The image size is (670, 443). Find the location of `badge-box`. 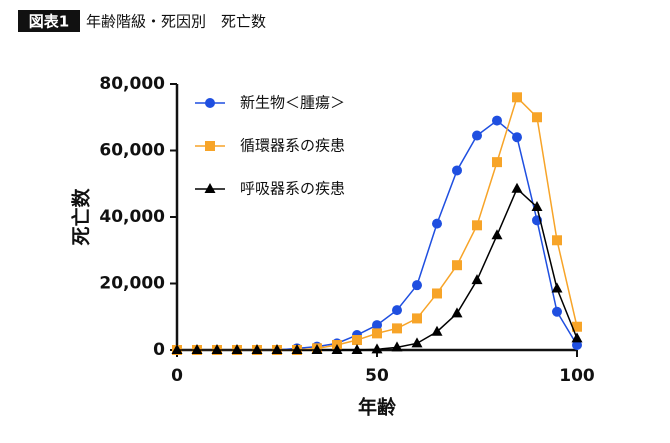

badge-box is located at coordinates (49, 21).